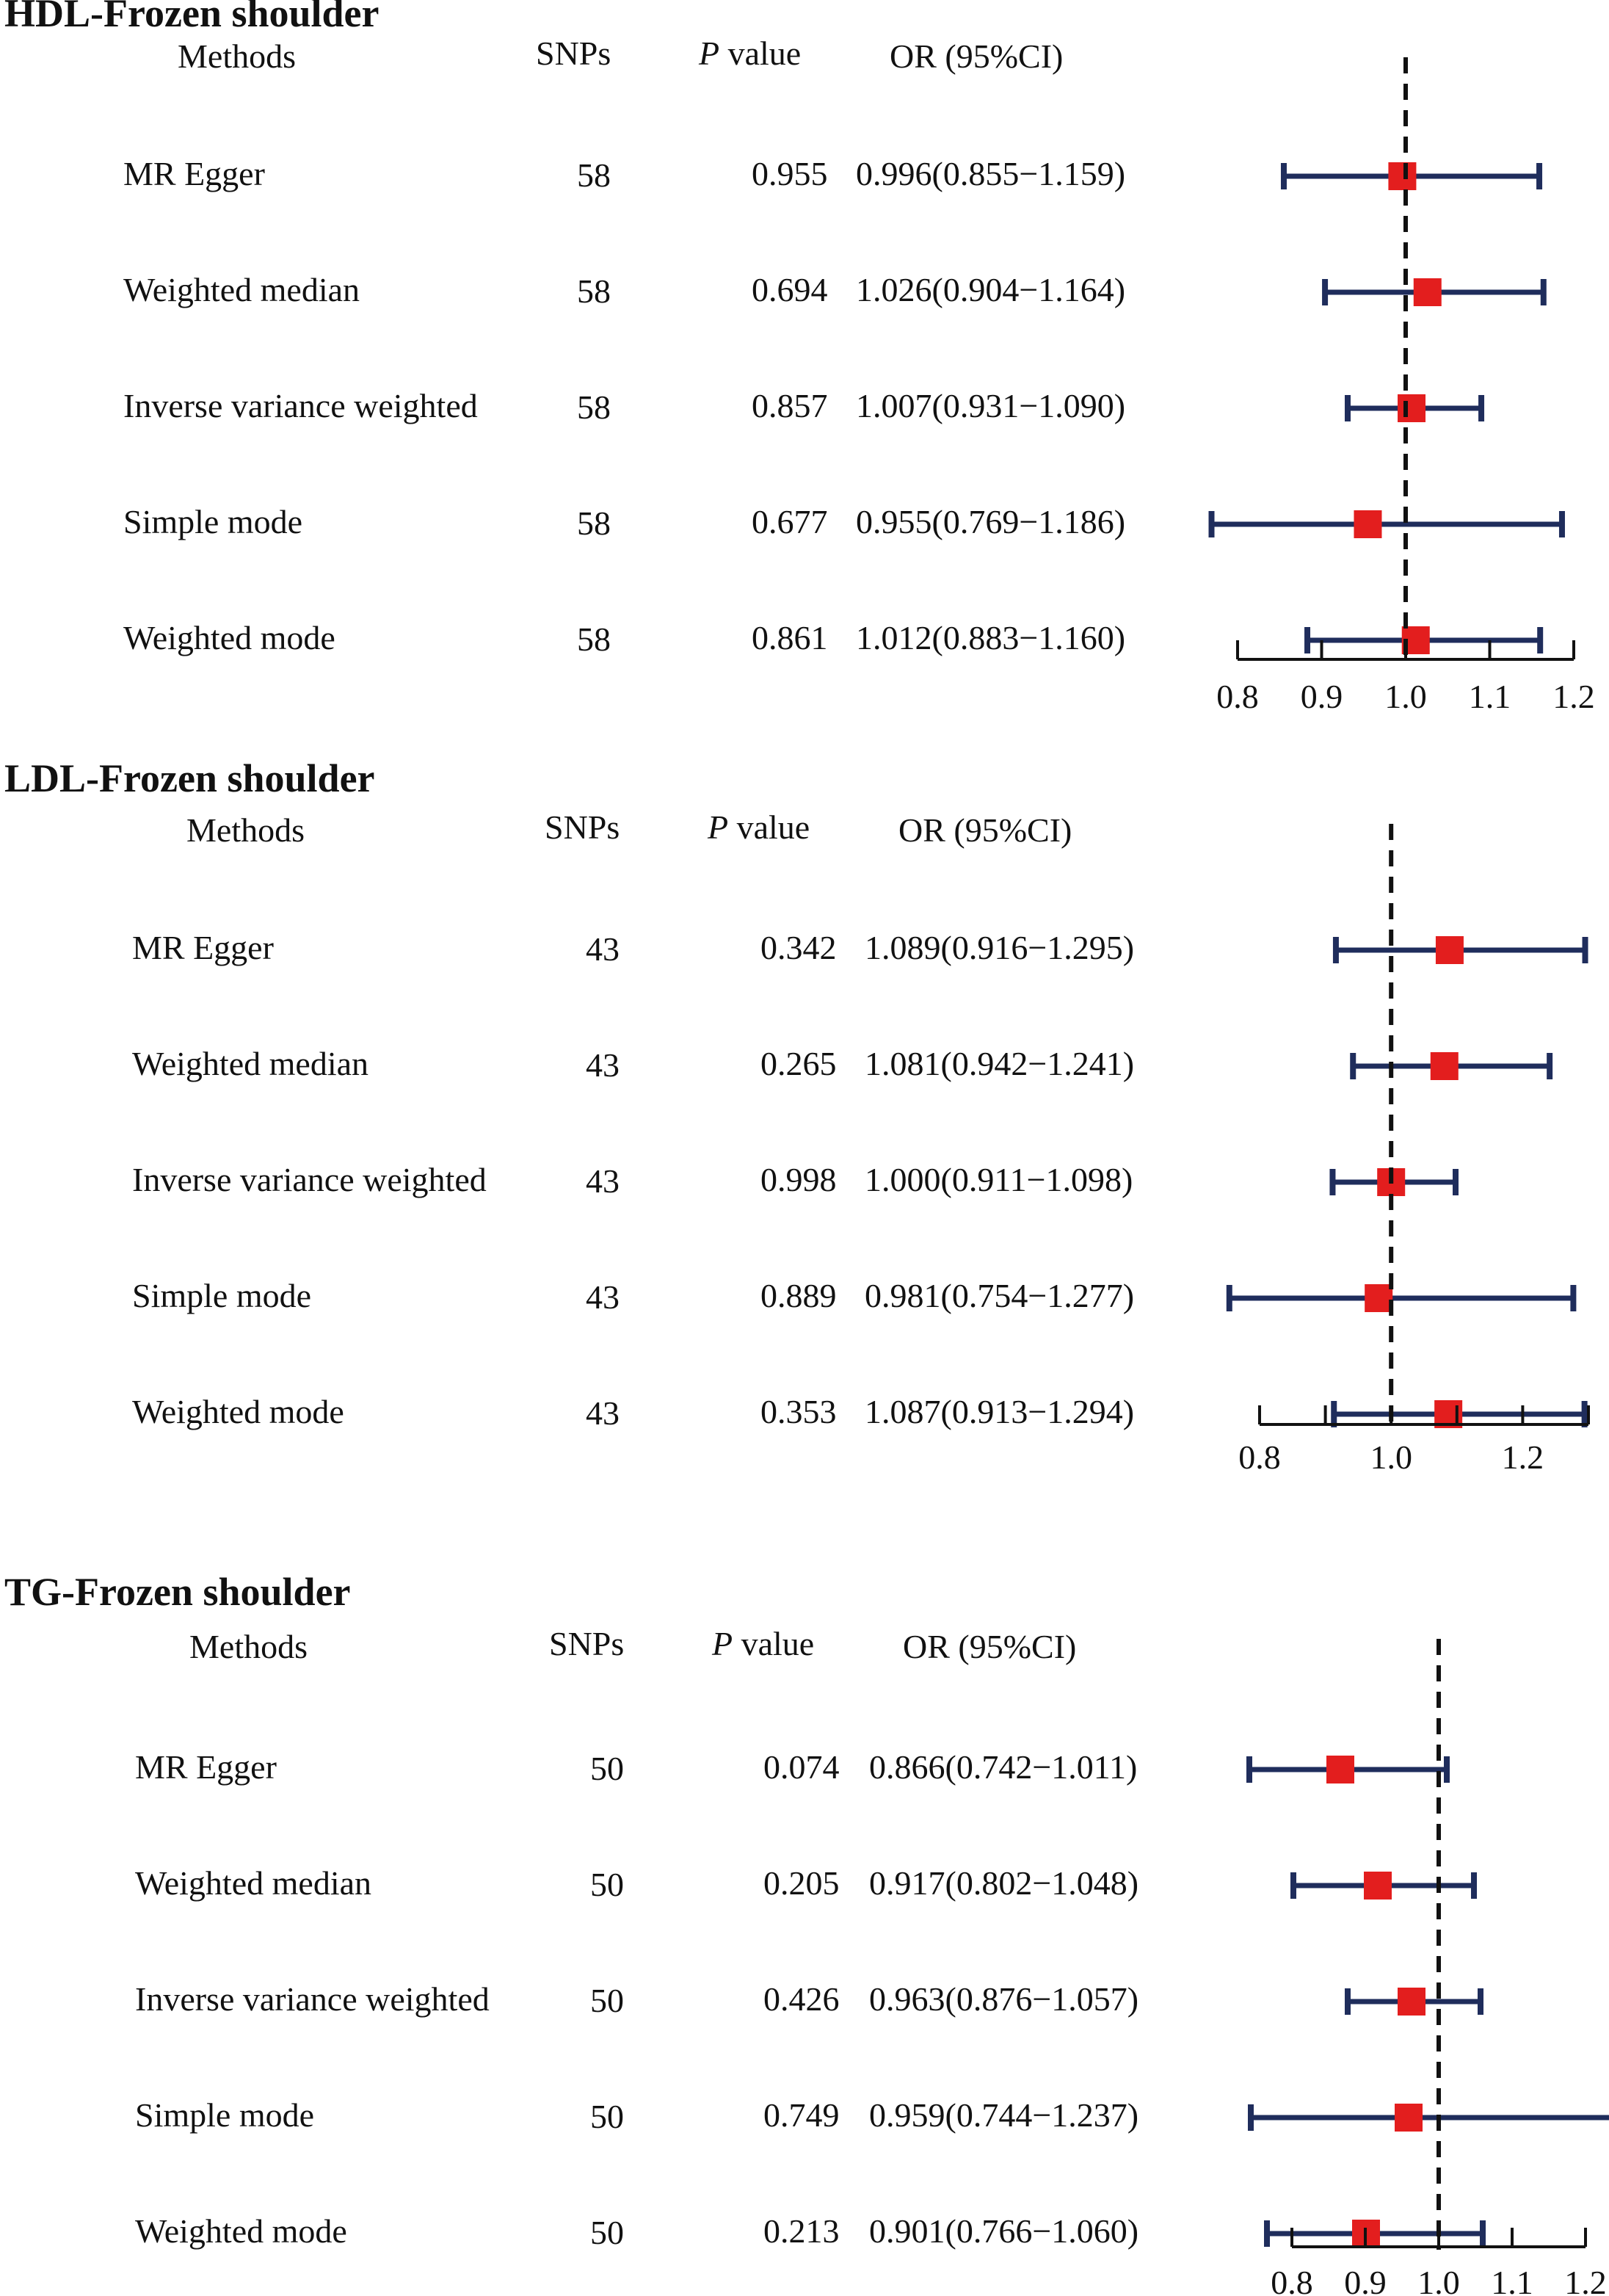  I want to click on row-p-value: 0.955, so click(790, 173).